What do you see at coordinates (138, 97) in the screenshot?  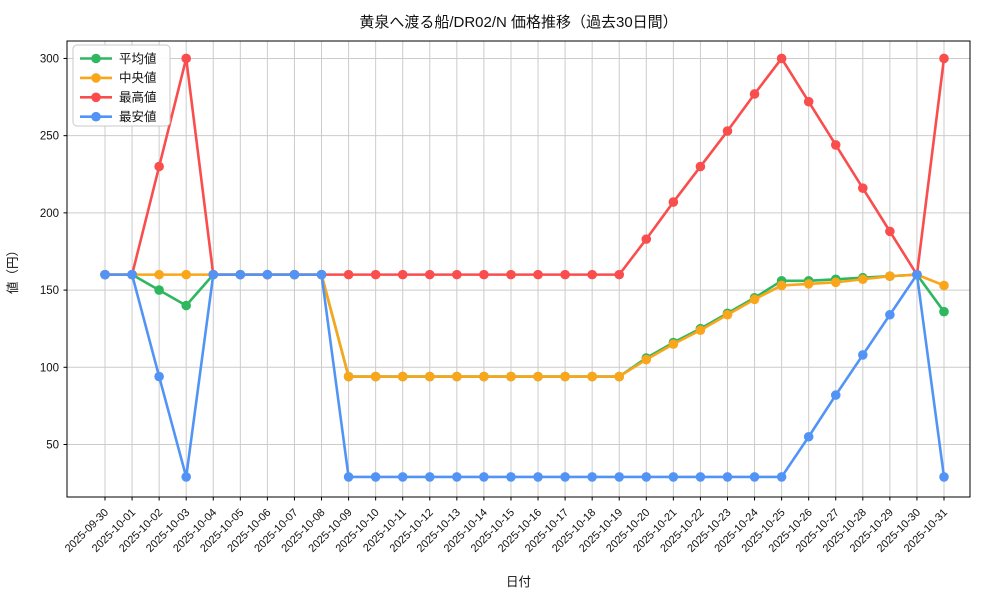 I see `legend-label: 最高値` at bounding box center [138, 97].